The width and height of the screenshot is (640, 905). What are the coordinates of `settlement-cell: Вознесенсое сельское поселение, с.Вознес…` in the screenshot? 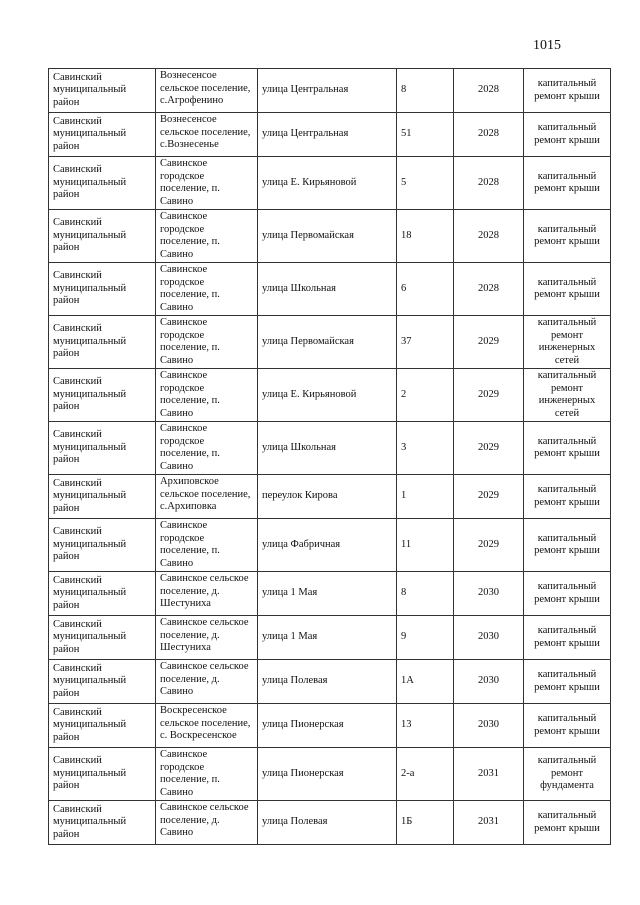 It's located at (206, 134).